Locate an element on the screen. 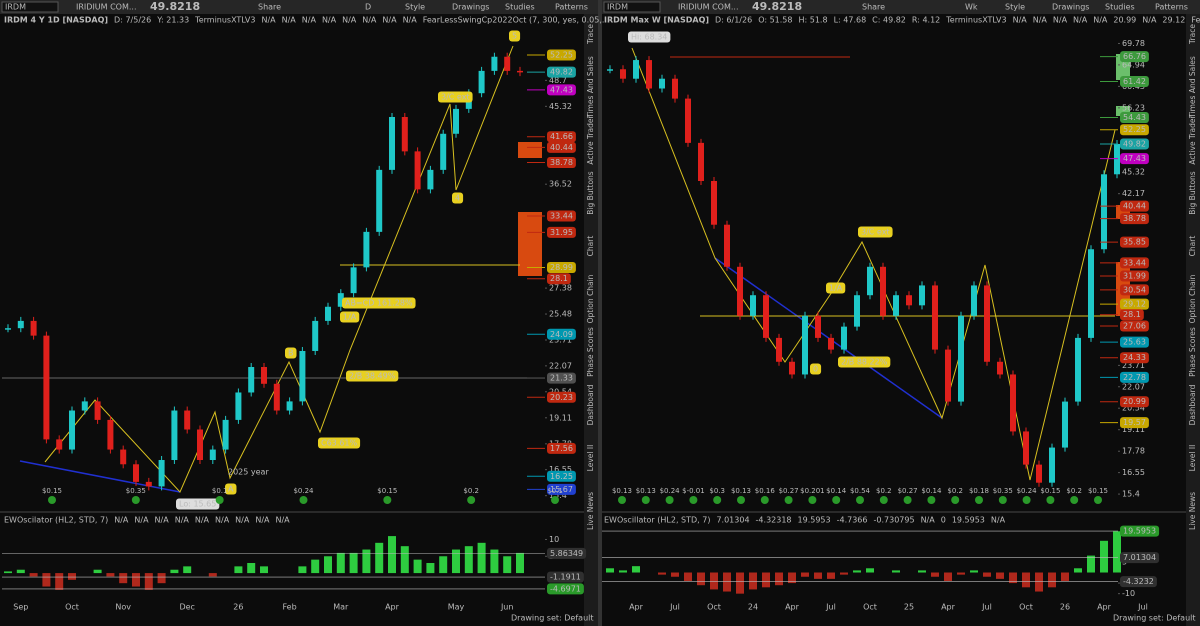  annotation: 2/B 88.22% is located at coordinates (864, 362).